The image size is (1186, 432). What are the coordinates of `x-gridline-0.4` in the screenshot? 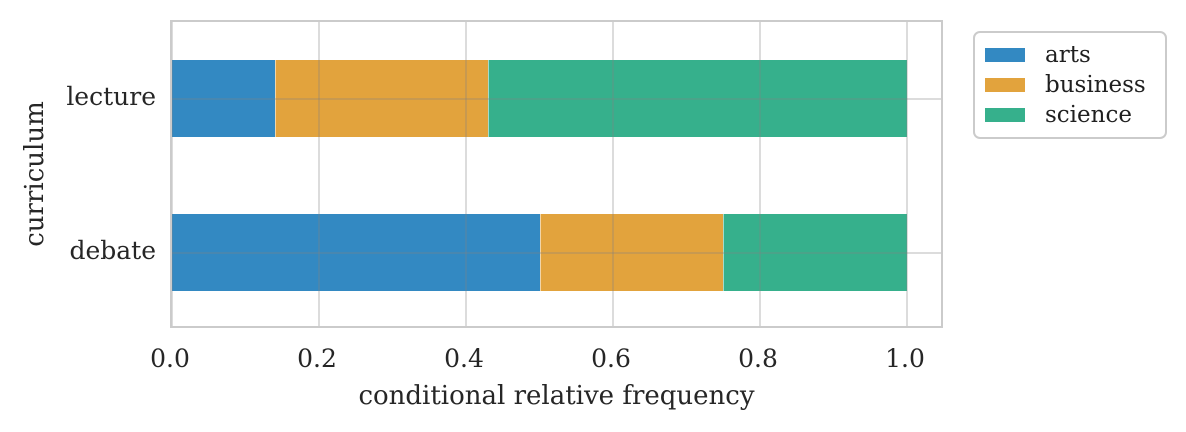 It's located at (466, 174).